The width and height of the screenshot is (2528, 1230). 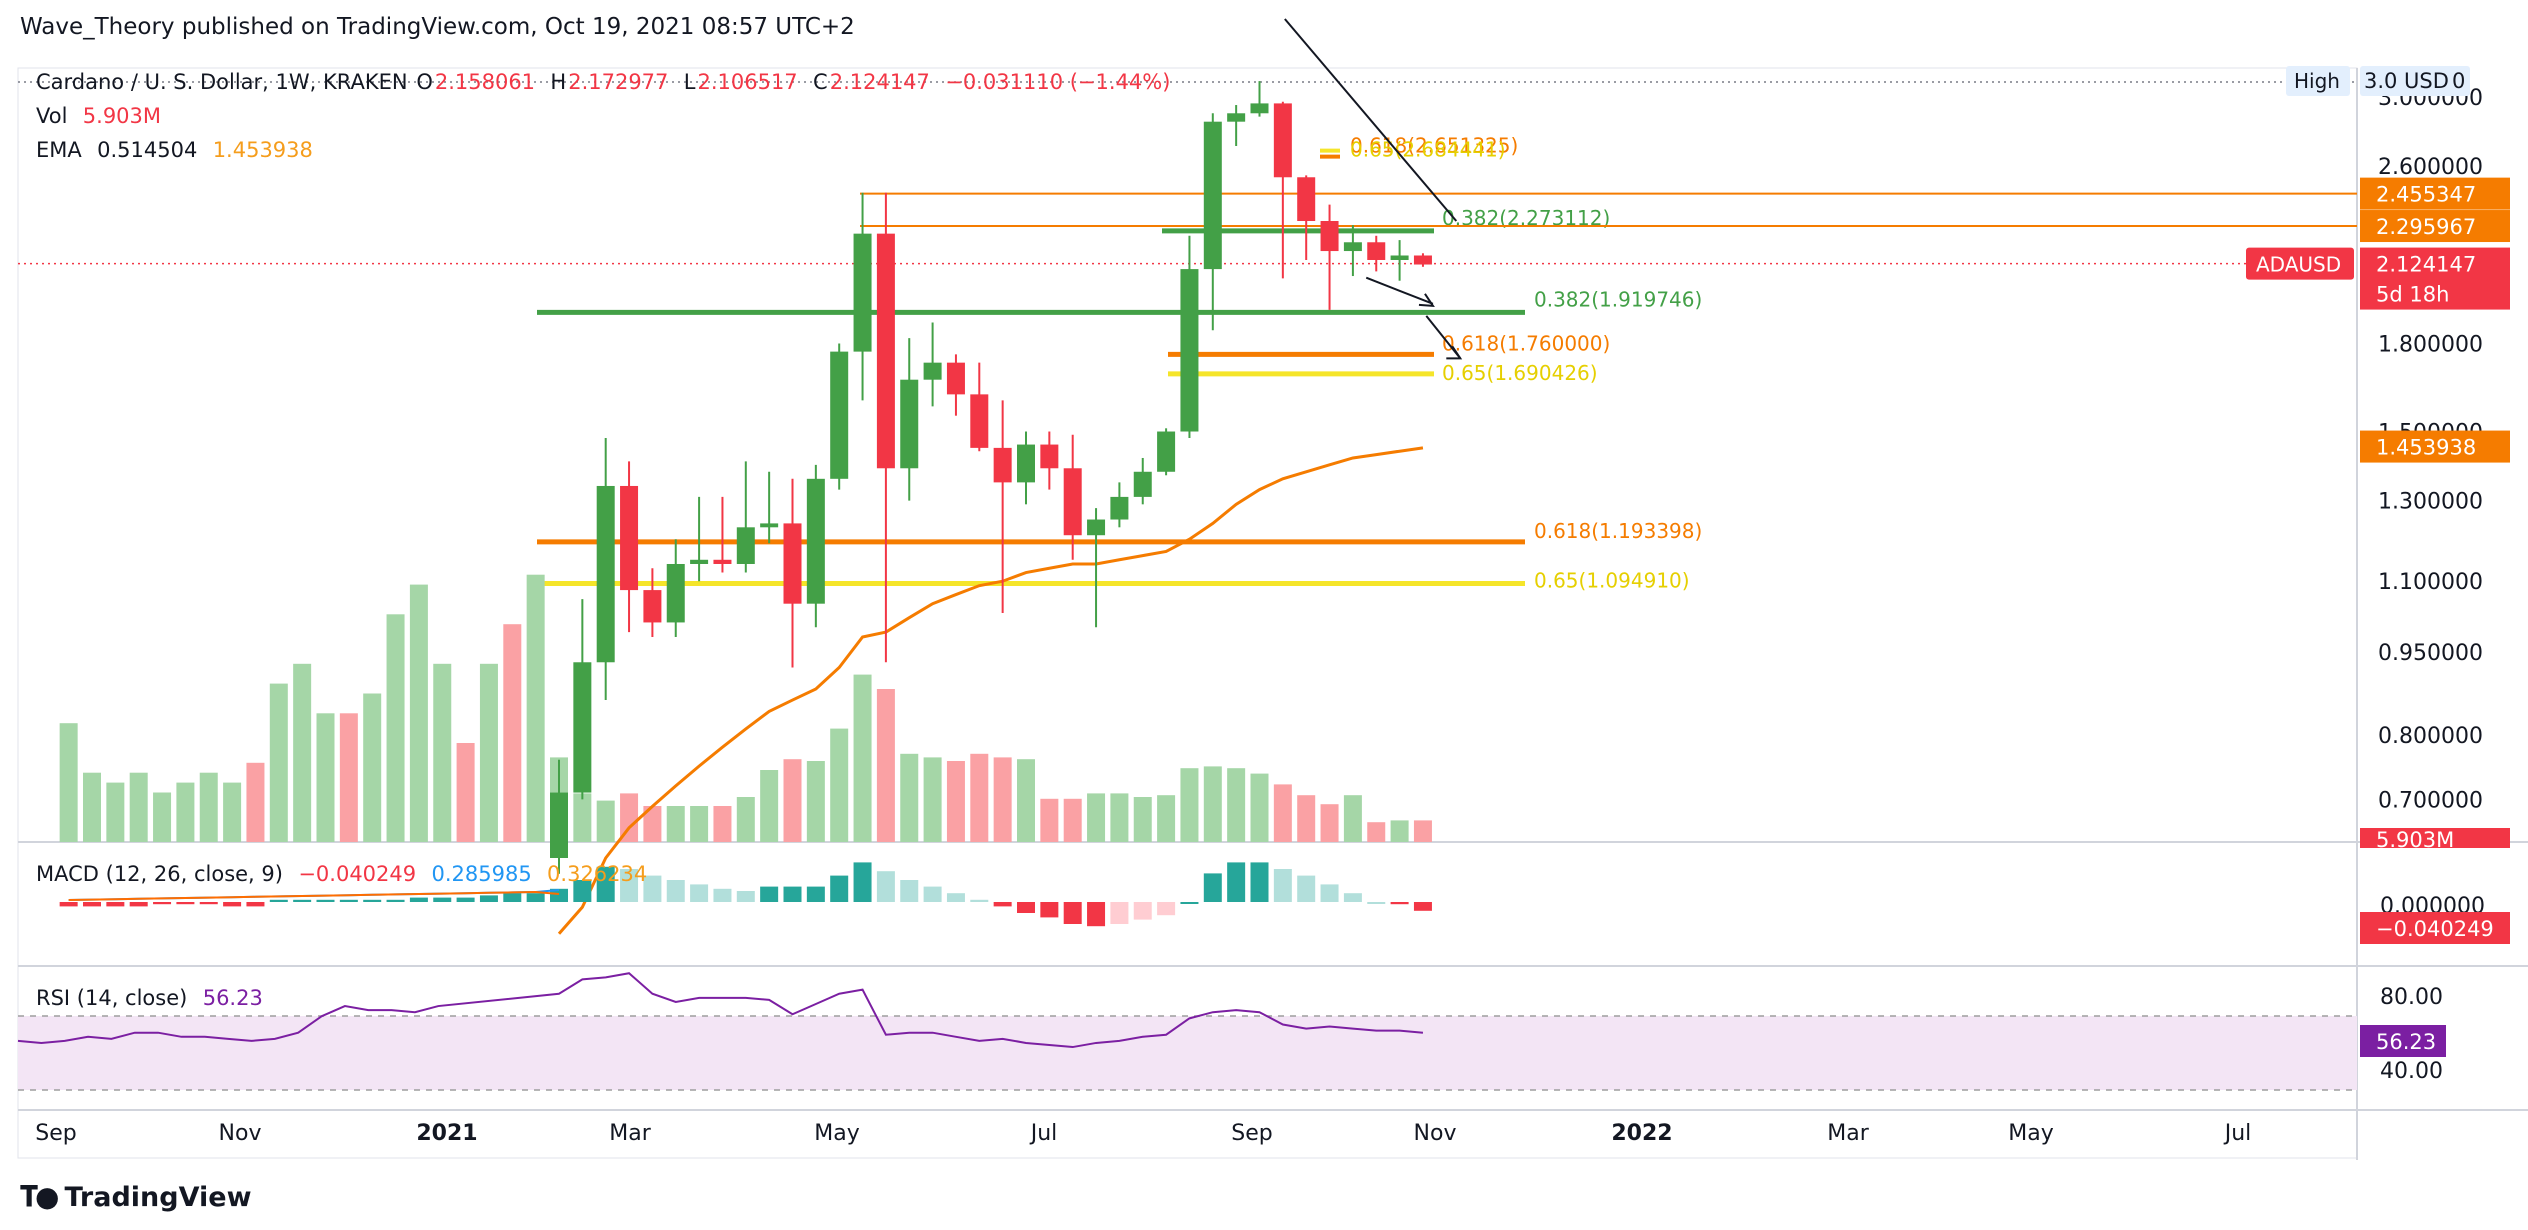 What do you see at coordinates (1848, 1133) in the screenshot?
I see `time-tick-label: Mar` at bounding box center [1848, 1133].